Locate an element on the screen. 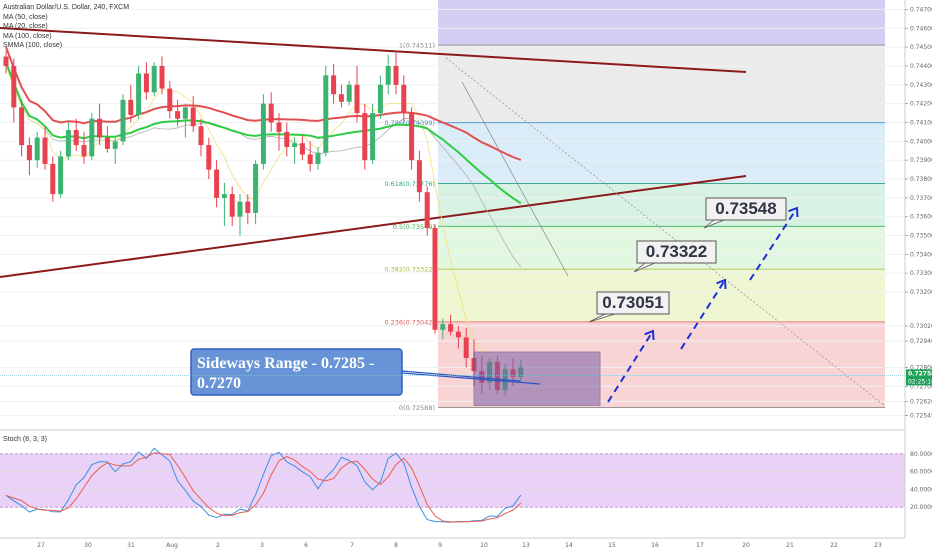 This screenshot has width=932, height=550. legend-smma100: SMMA (100, close) is located at coordinates (33, 45).